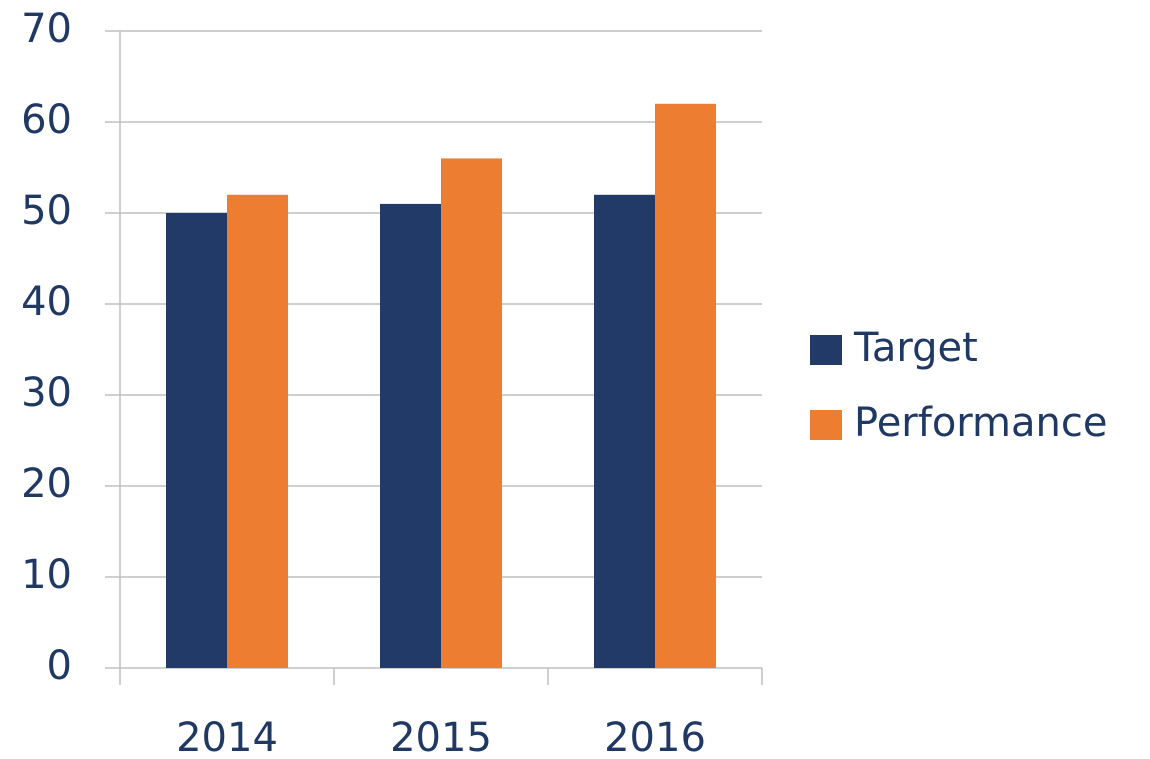 This screenshot has height=759, width=1150. What do you see at coordinates (441, 737) in the screenshot?
I see `x-tick-label: 2015` at bounding box center [441, 737].